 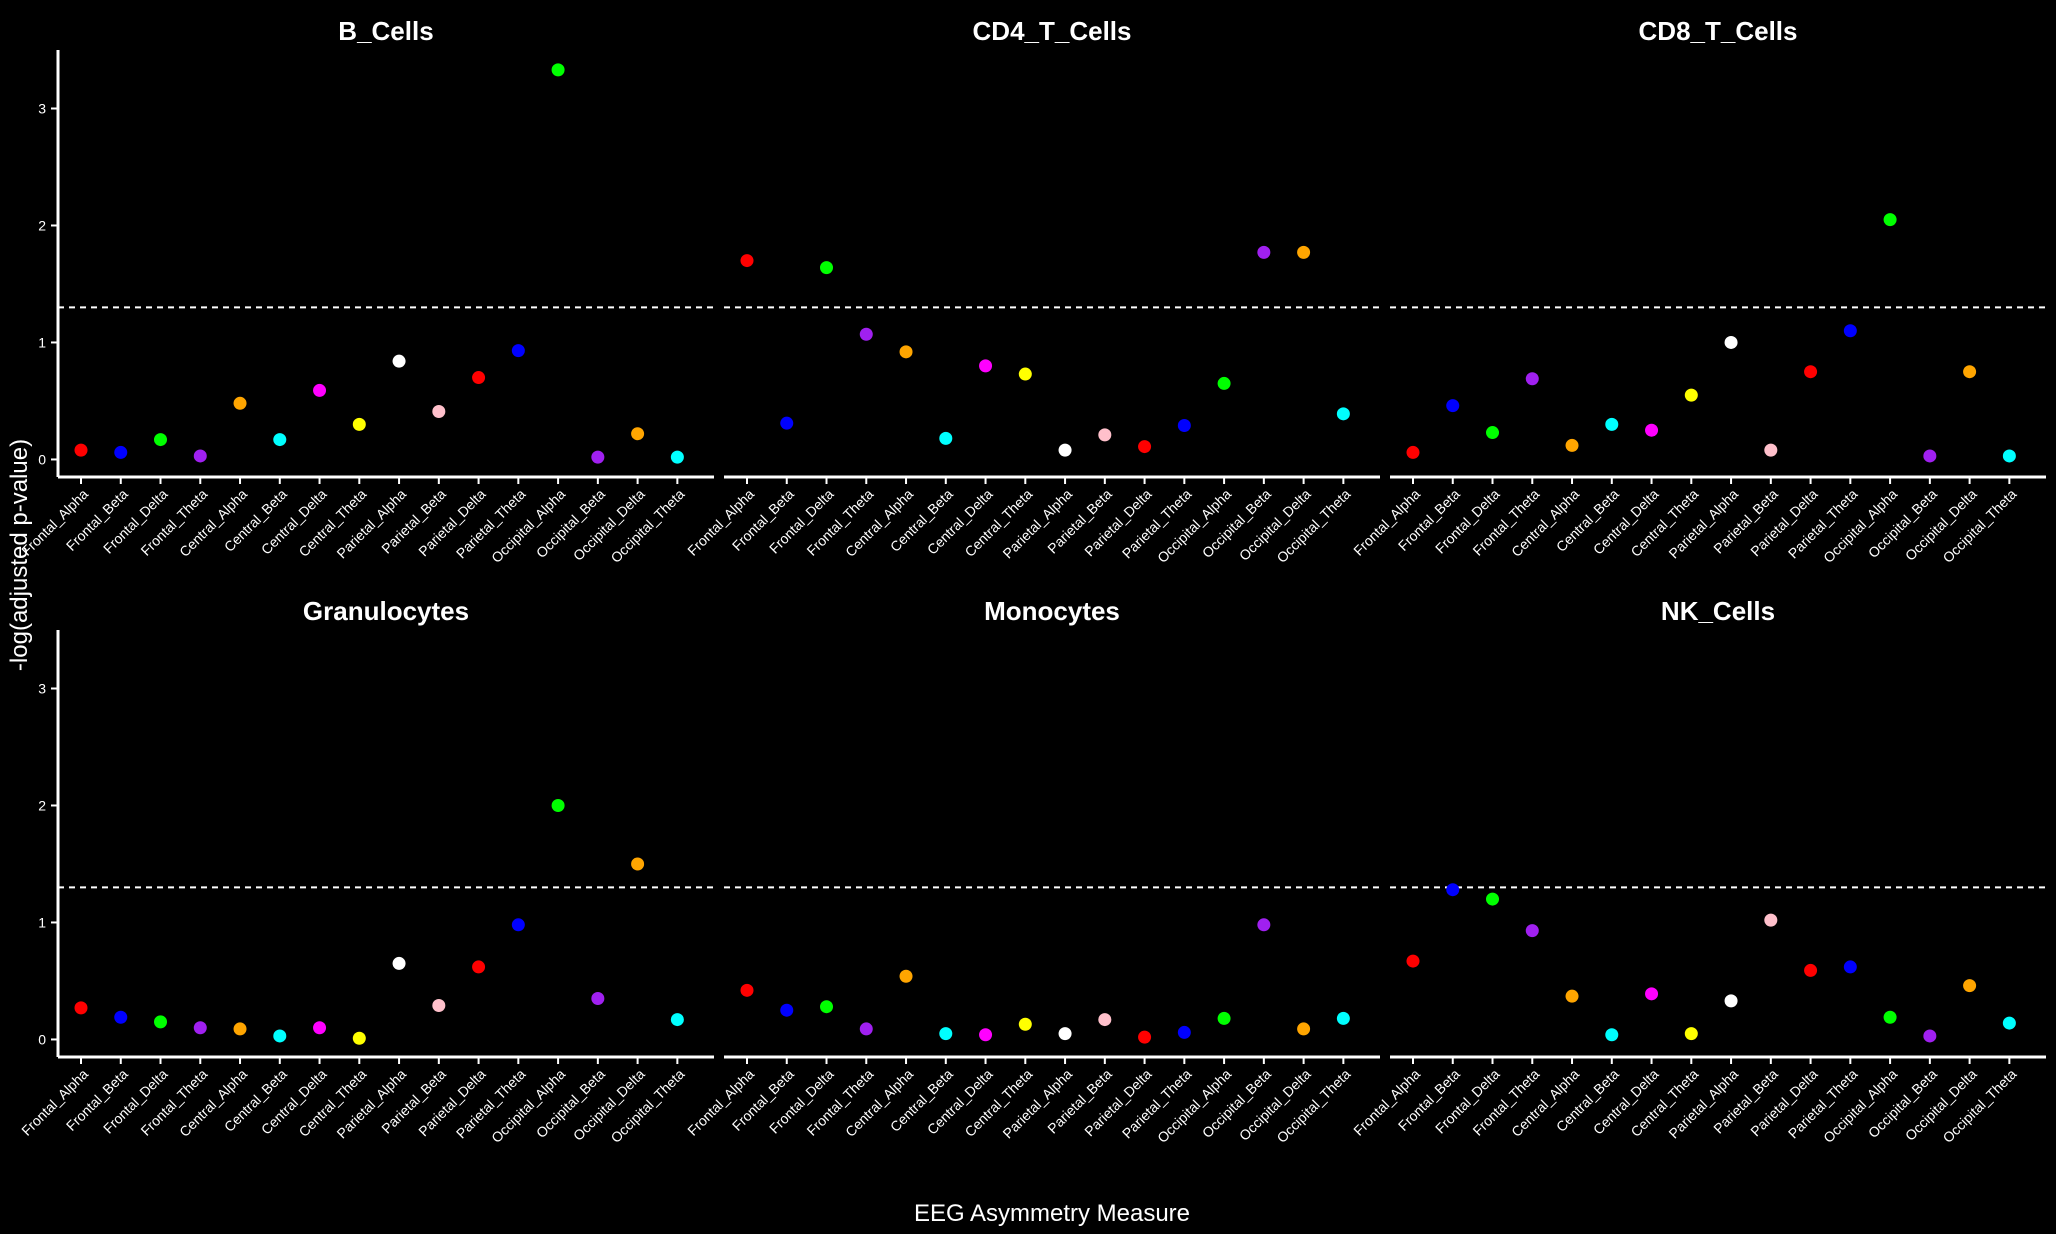 What do you see at coordinates (359, 424) in the screenshot?
I see `data-point-b-cells-central-theta` at bounding box center [359, 424].